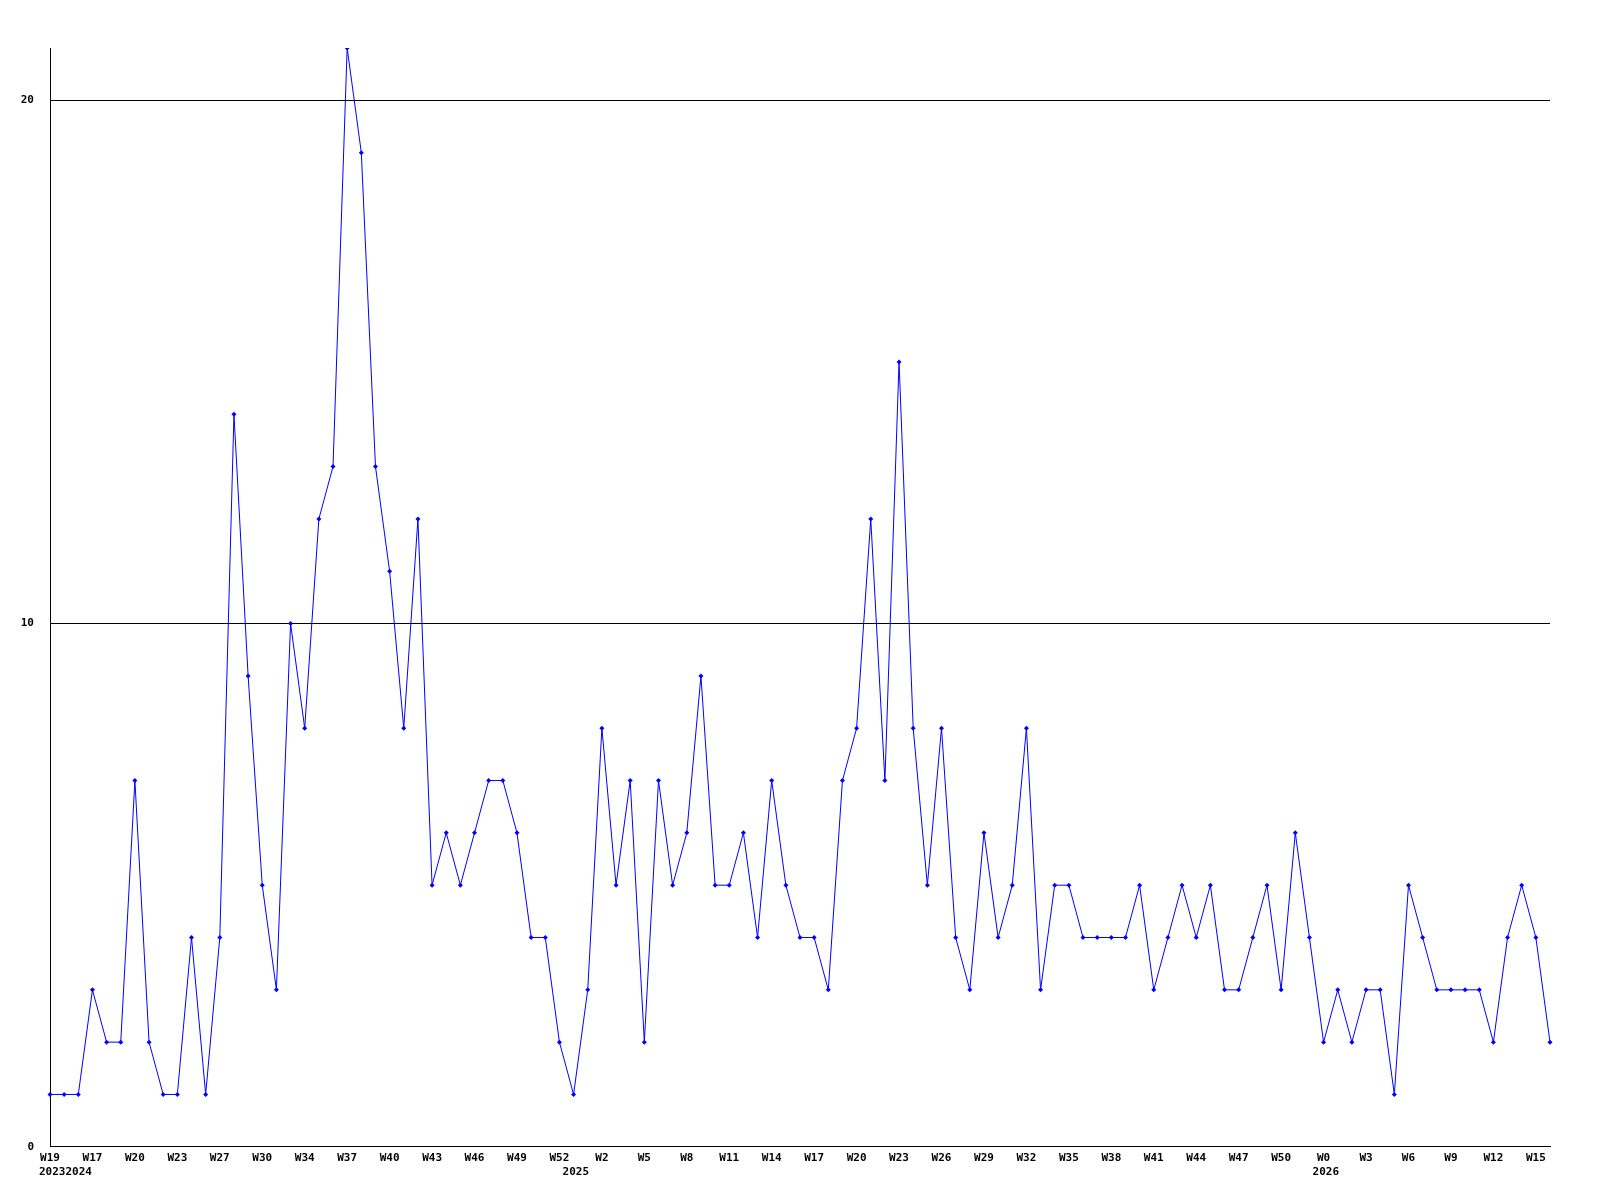 This screenshot has width=1600, height=1200. Describe the element at coordinates (1408, 1158) in the screenshot. I see `x-tick-label: W6` at that location.